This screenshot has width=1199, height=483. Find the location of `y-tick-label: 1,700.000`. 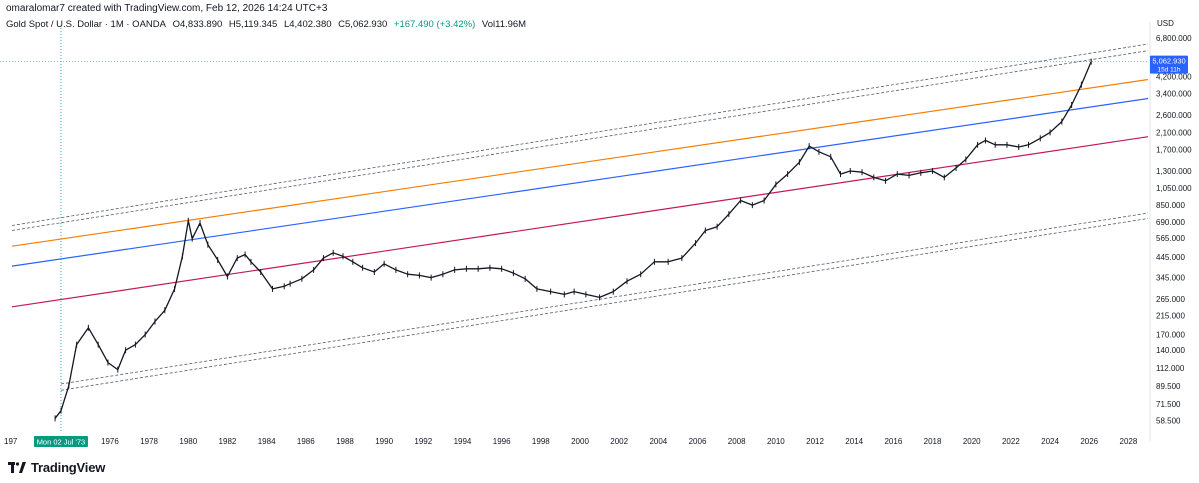

y-tick-label: 1,700.000 is located at coordinates (1174, 149).